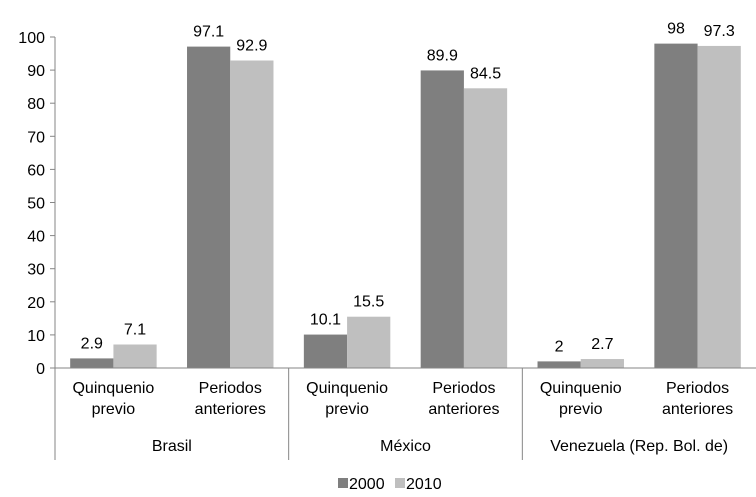 Image resolution: width=756 pixels, height=497 pixels. Describe the element at coordinates (36, 137) in the screenshot. I see `y-tick-label: 70` at that location.